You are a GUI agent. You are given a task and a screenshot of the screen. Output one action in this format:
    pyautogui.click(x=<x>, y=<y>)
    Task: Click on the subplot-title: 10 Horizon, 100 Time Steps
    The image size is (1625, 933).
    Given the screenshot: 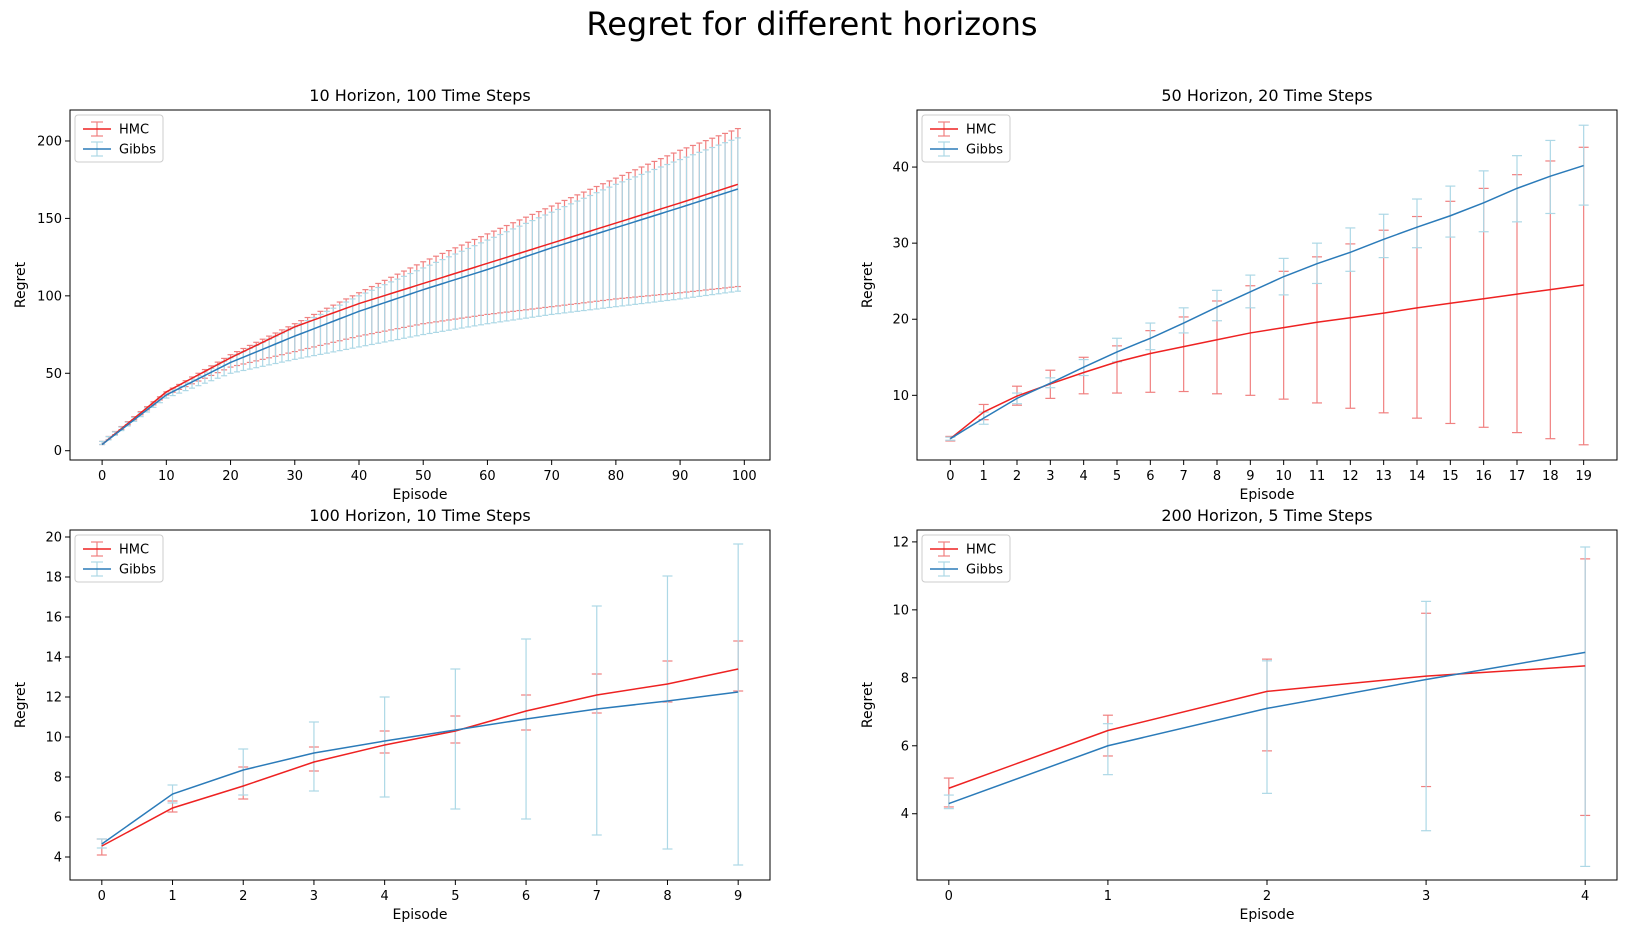 What is the action you would take?
    pyautogui.click(x=419, y=95)
    